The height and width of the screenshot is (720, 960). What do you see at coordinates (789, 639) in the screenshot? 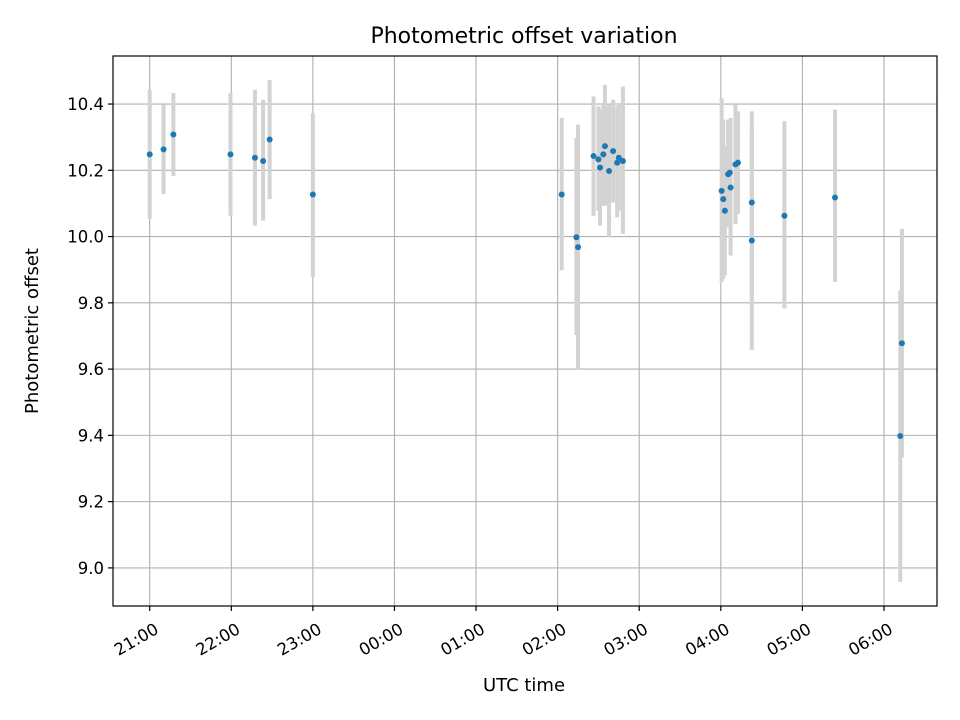
I see `x-tick-label: 05:00` at bounding box center [789, 639].